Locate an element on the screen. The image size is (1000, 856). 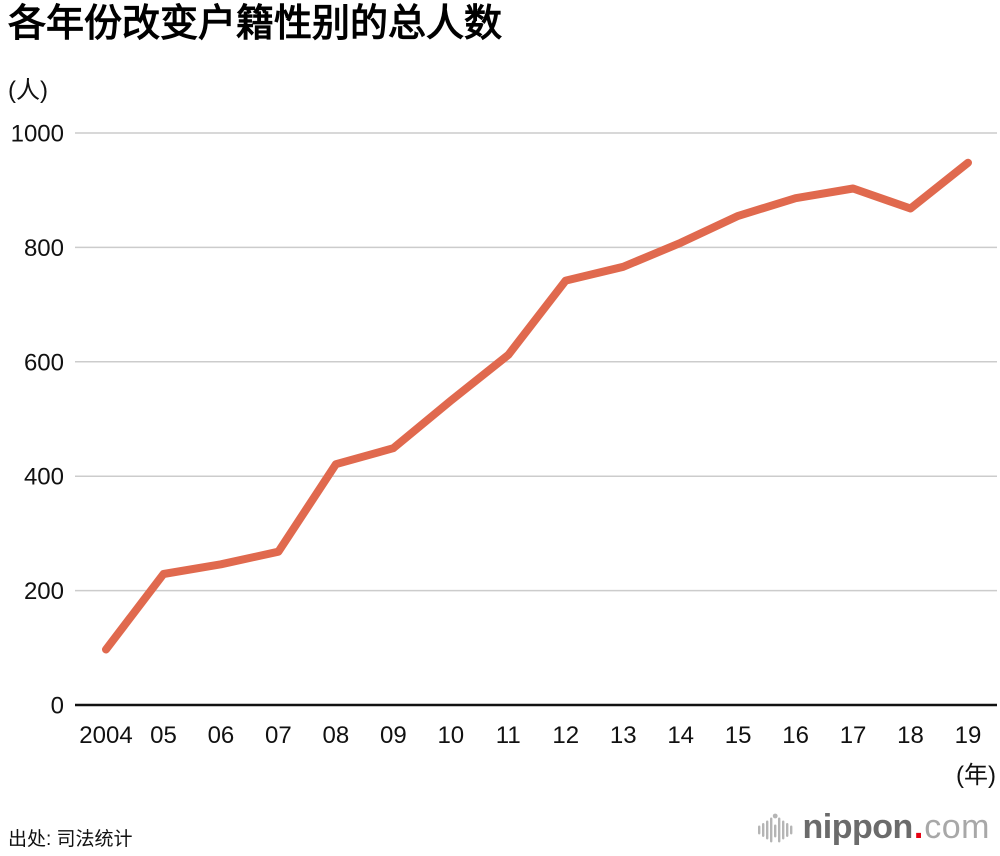
x-tick-label: 15 is located at coordinates (738, 735).